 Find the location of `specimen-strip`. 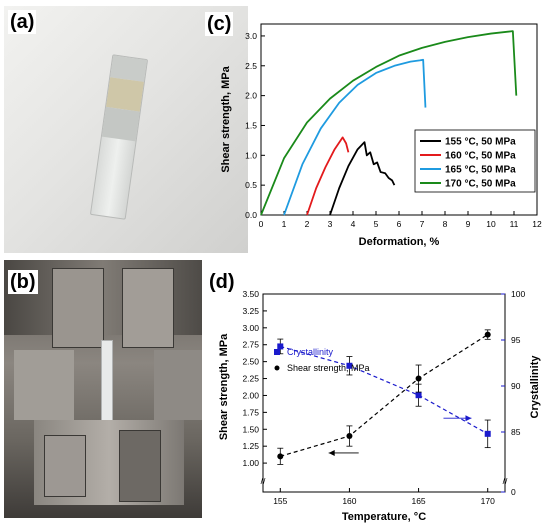

specimen-strip is located at coordinates (119, 137).